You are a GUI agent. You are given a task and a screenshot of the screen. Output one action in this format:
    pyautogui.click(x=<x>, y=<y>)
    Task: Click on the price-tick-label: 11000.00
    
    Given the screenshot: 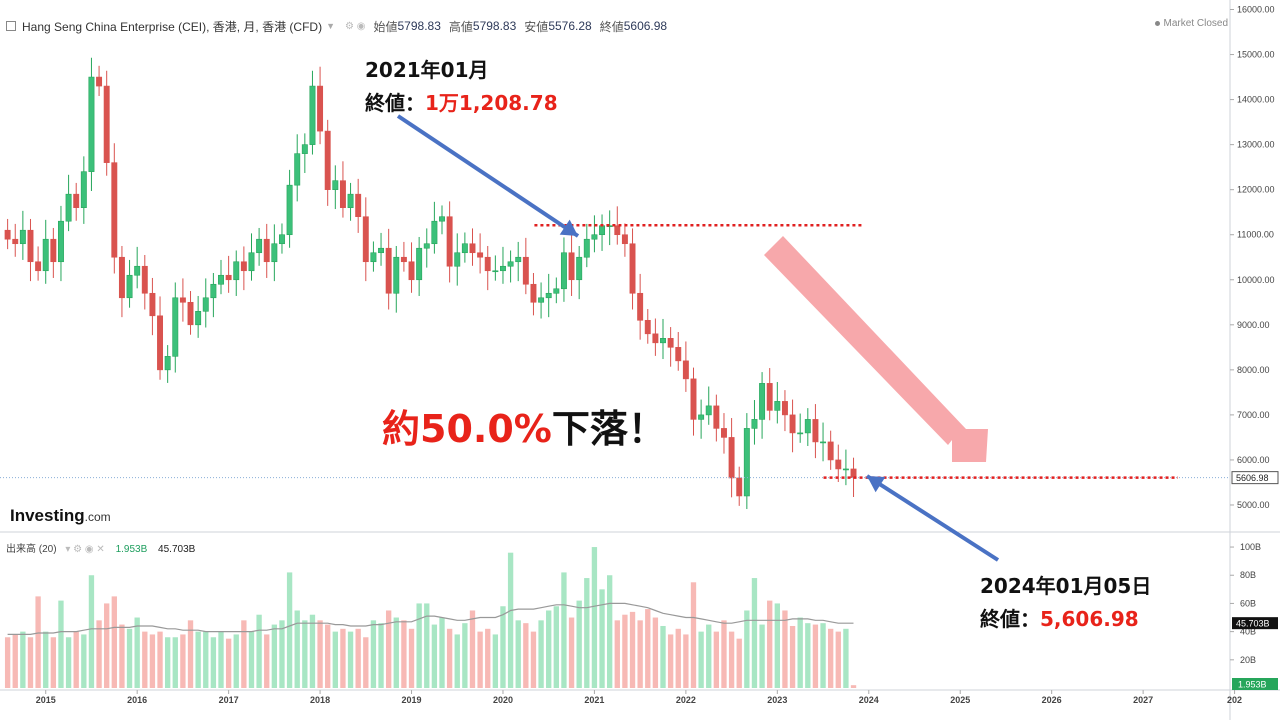 What is the action you would take?
    pyautogui.click(x=1255, y=235)
    